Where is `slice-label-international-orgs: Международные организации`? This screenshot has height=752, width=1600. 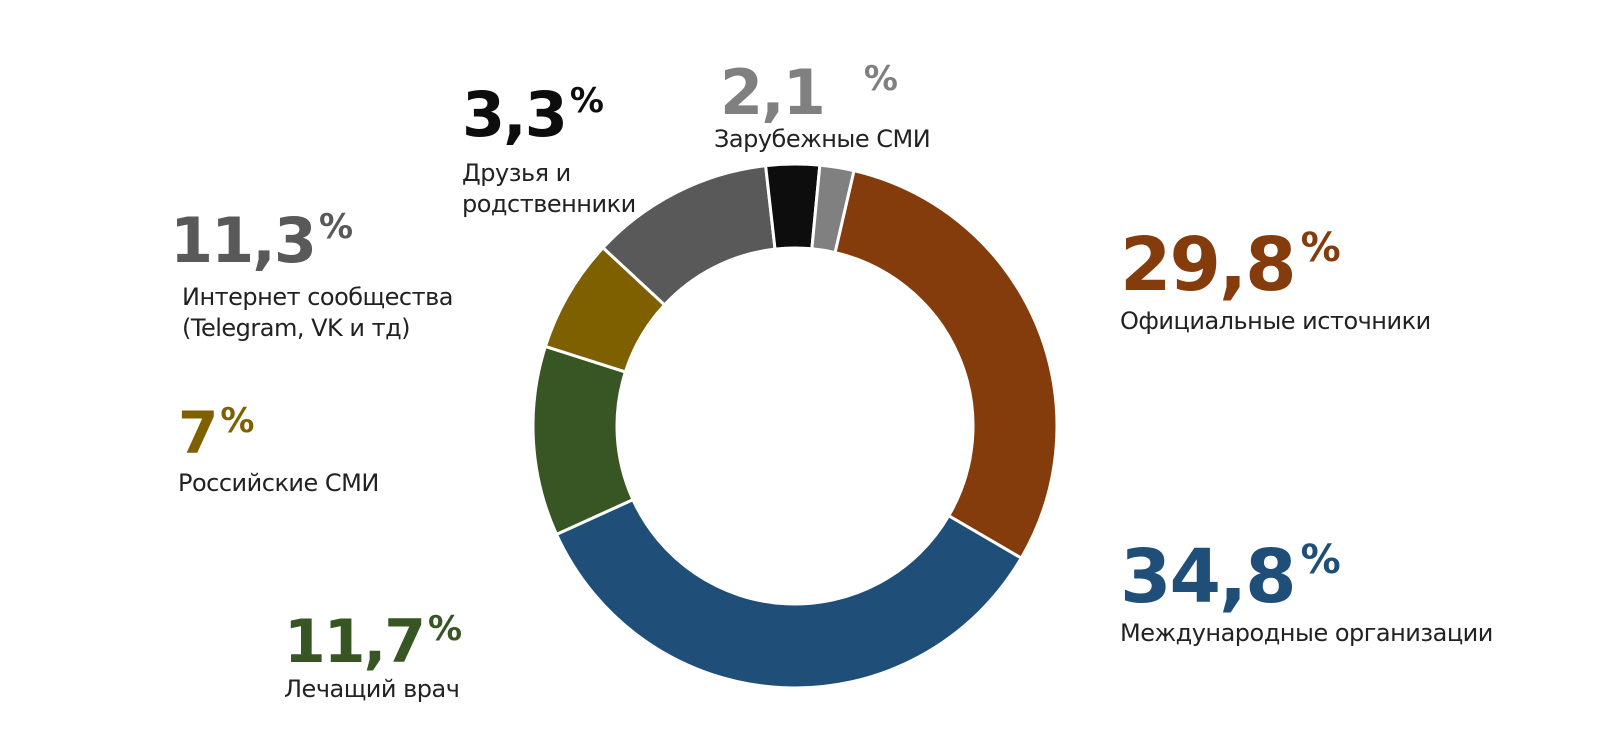
slice-label-international-orgs: Международные организации is located at coordinates (1306, 633).